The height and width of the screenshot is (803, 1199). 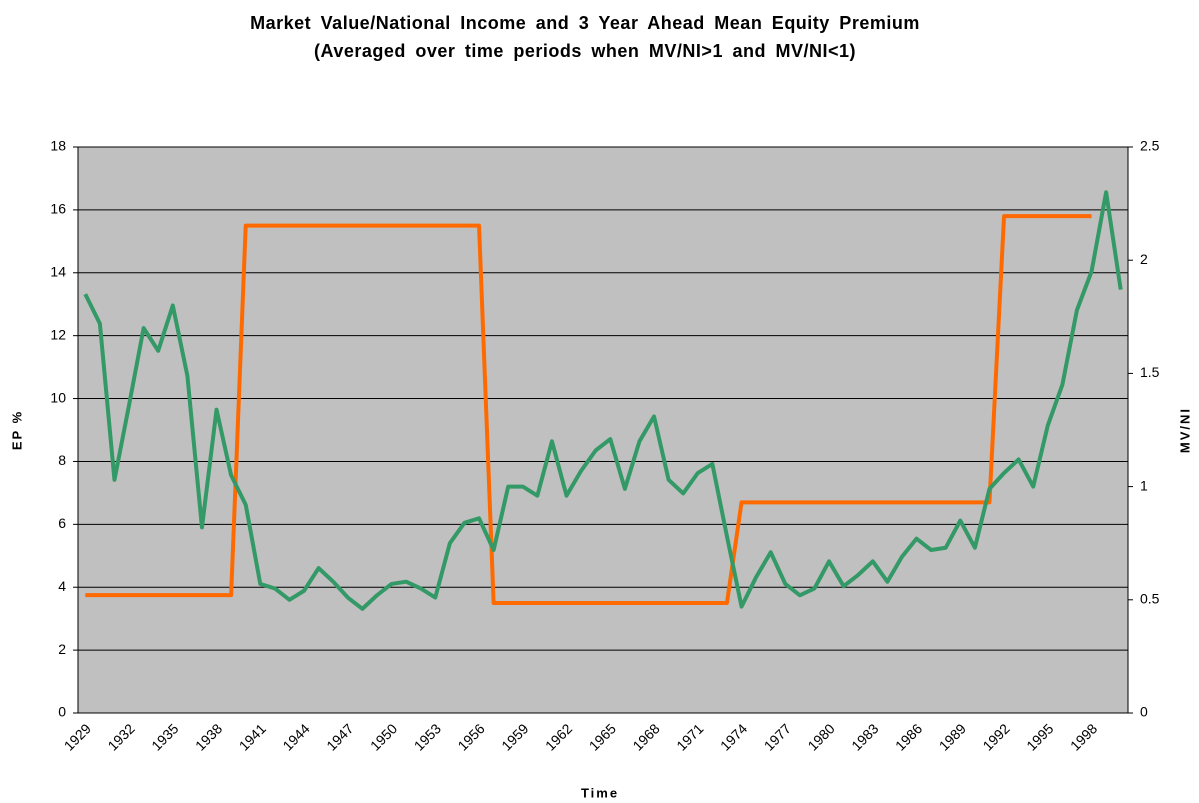 What do you see at coordinates (600, 792) in the screenshot?
I see `x-axis-label: Time` at bounding box center [600, 792].